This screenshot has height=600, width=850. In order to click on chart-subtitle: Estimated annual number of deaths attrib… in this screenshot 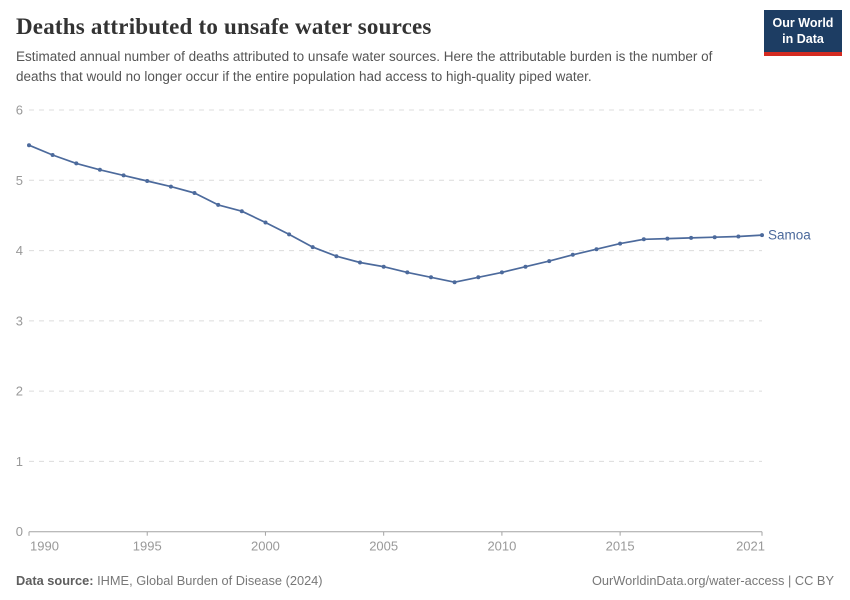, I will do `click(364, 66)`.